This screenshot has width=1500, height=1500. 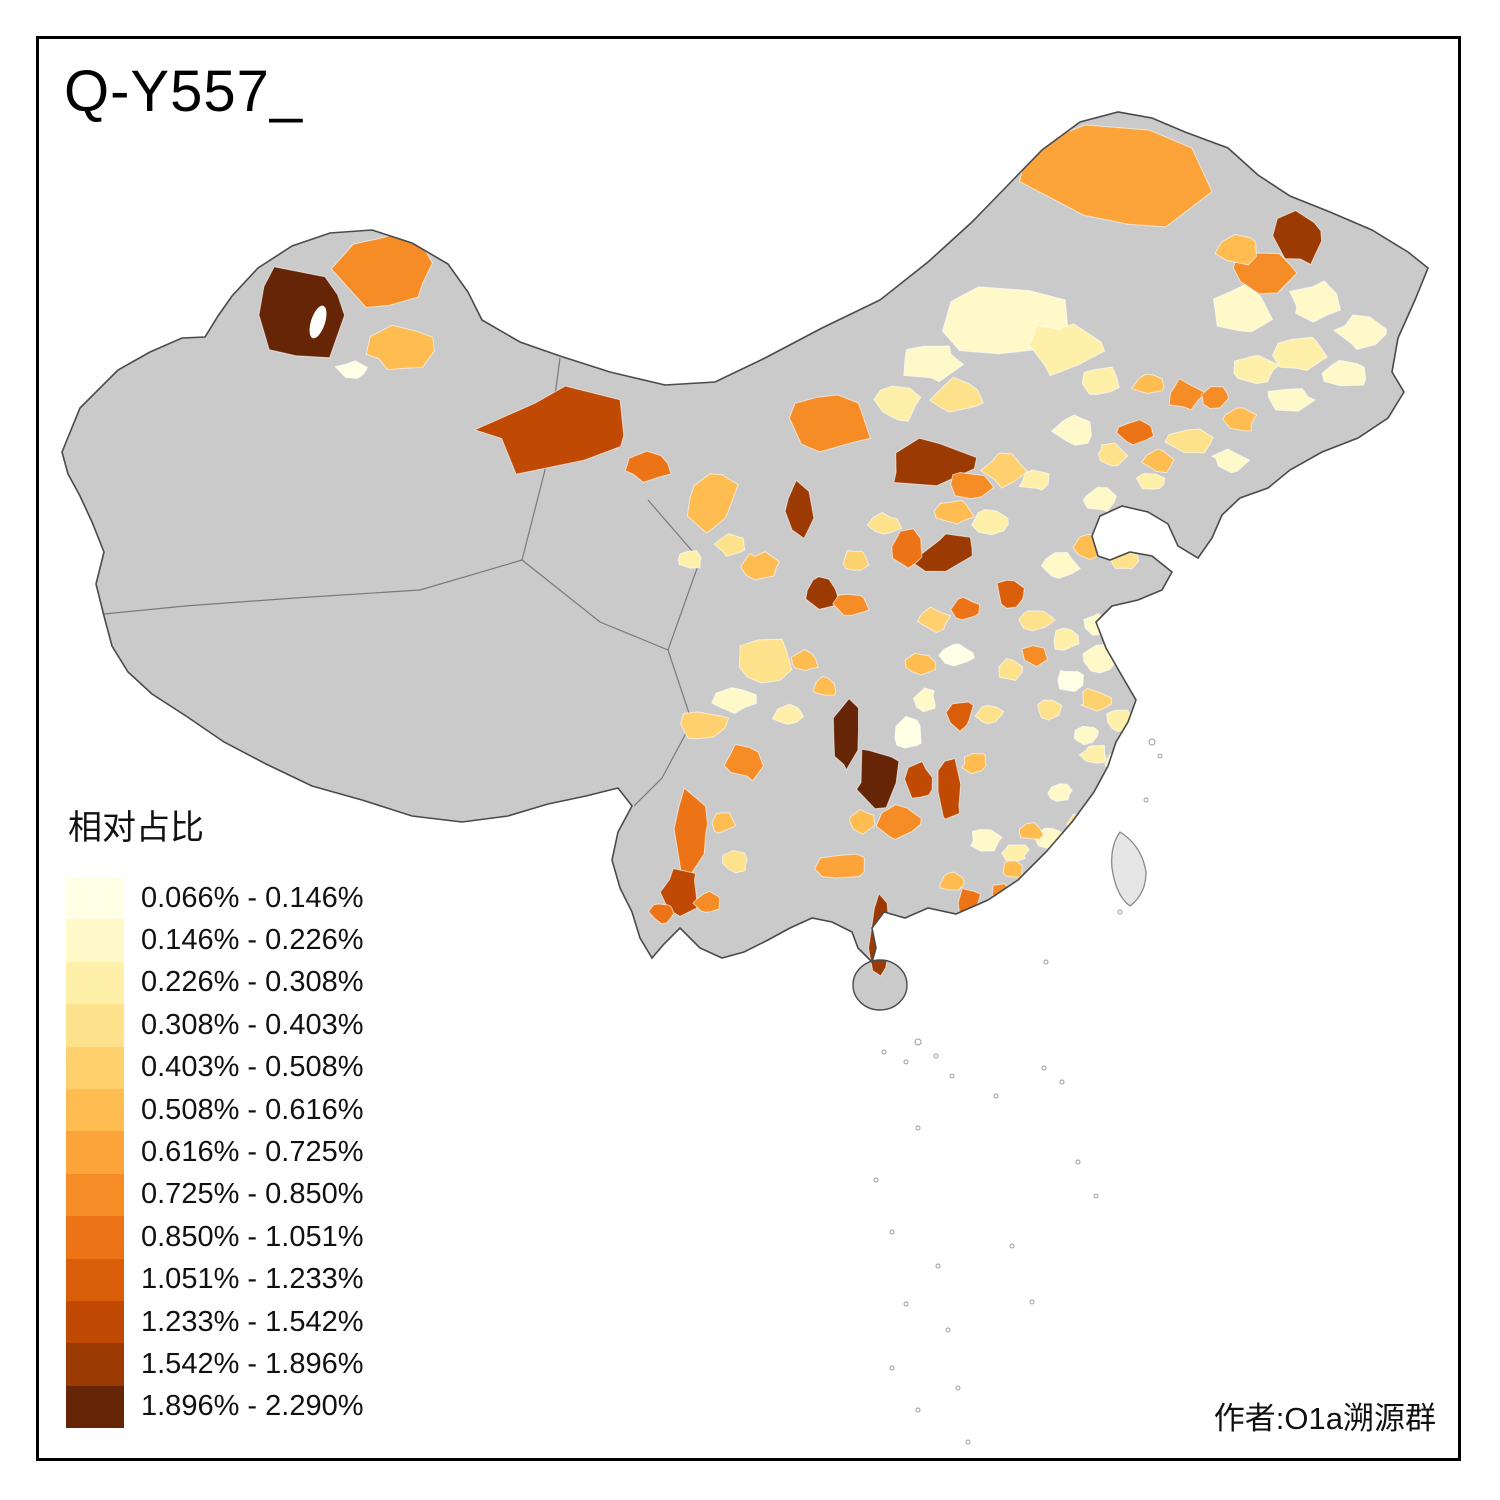 I want to click on legend-label: 1.051% - 1.233%, so click(x=252, y=1279).